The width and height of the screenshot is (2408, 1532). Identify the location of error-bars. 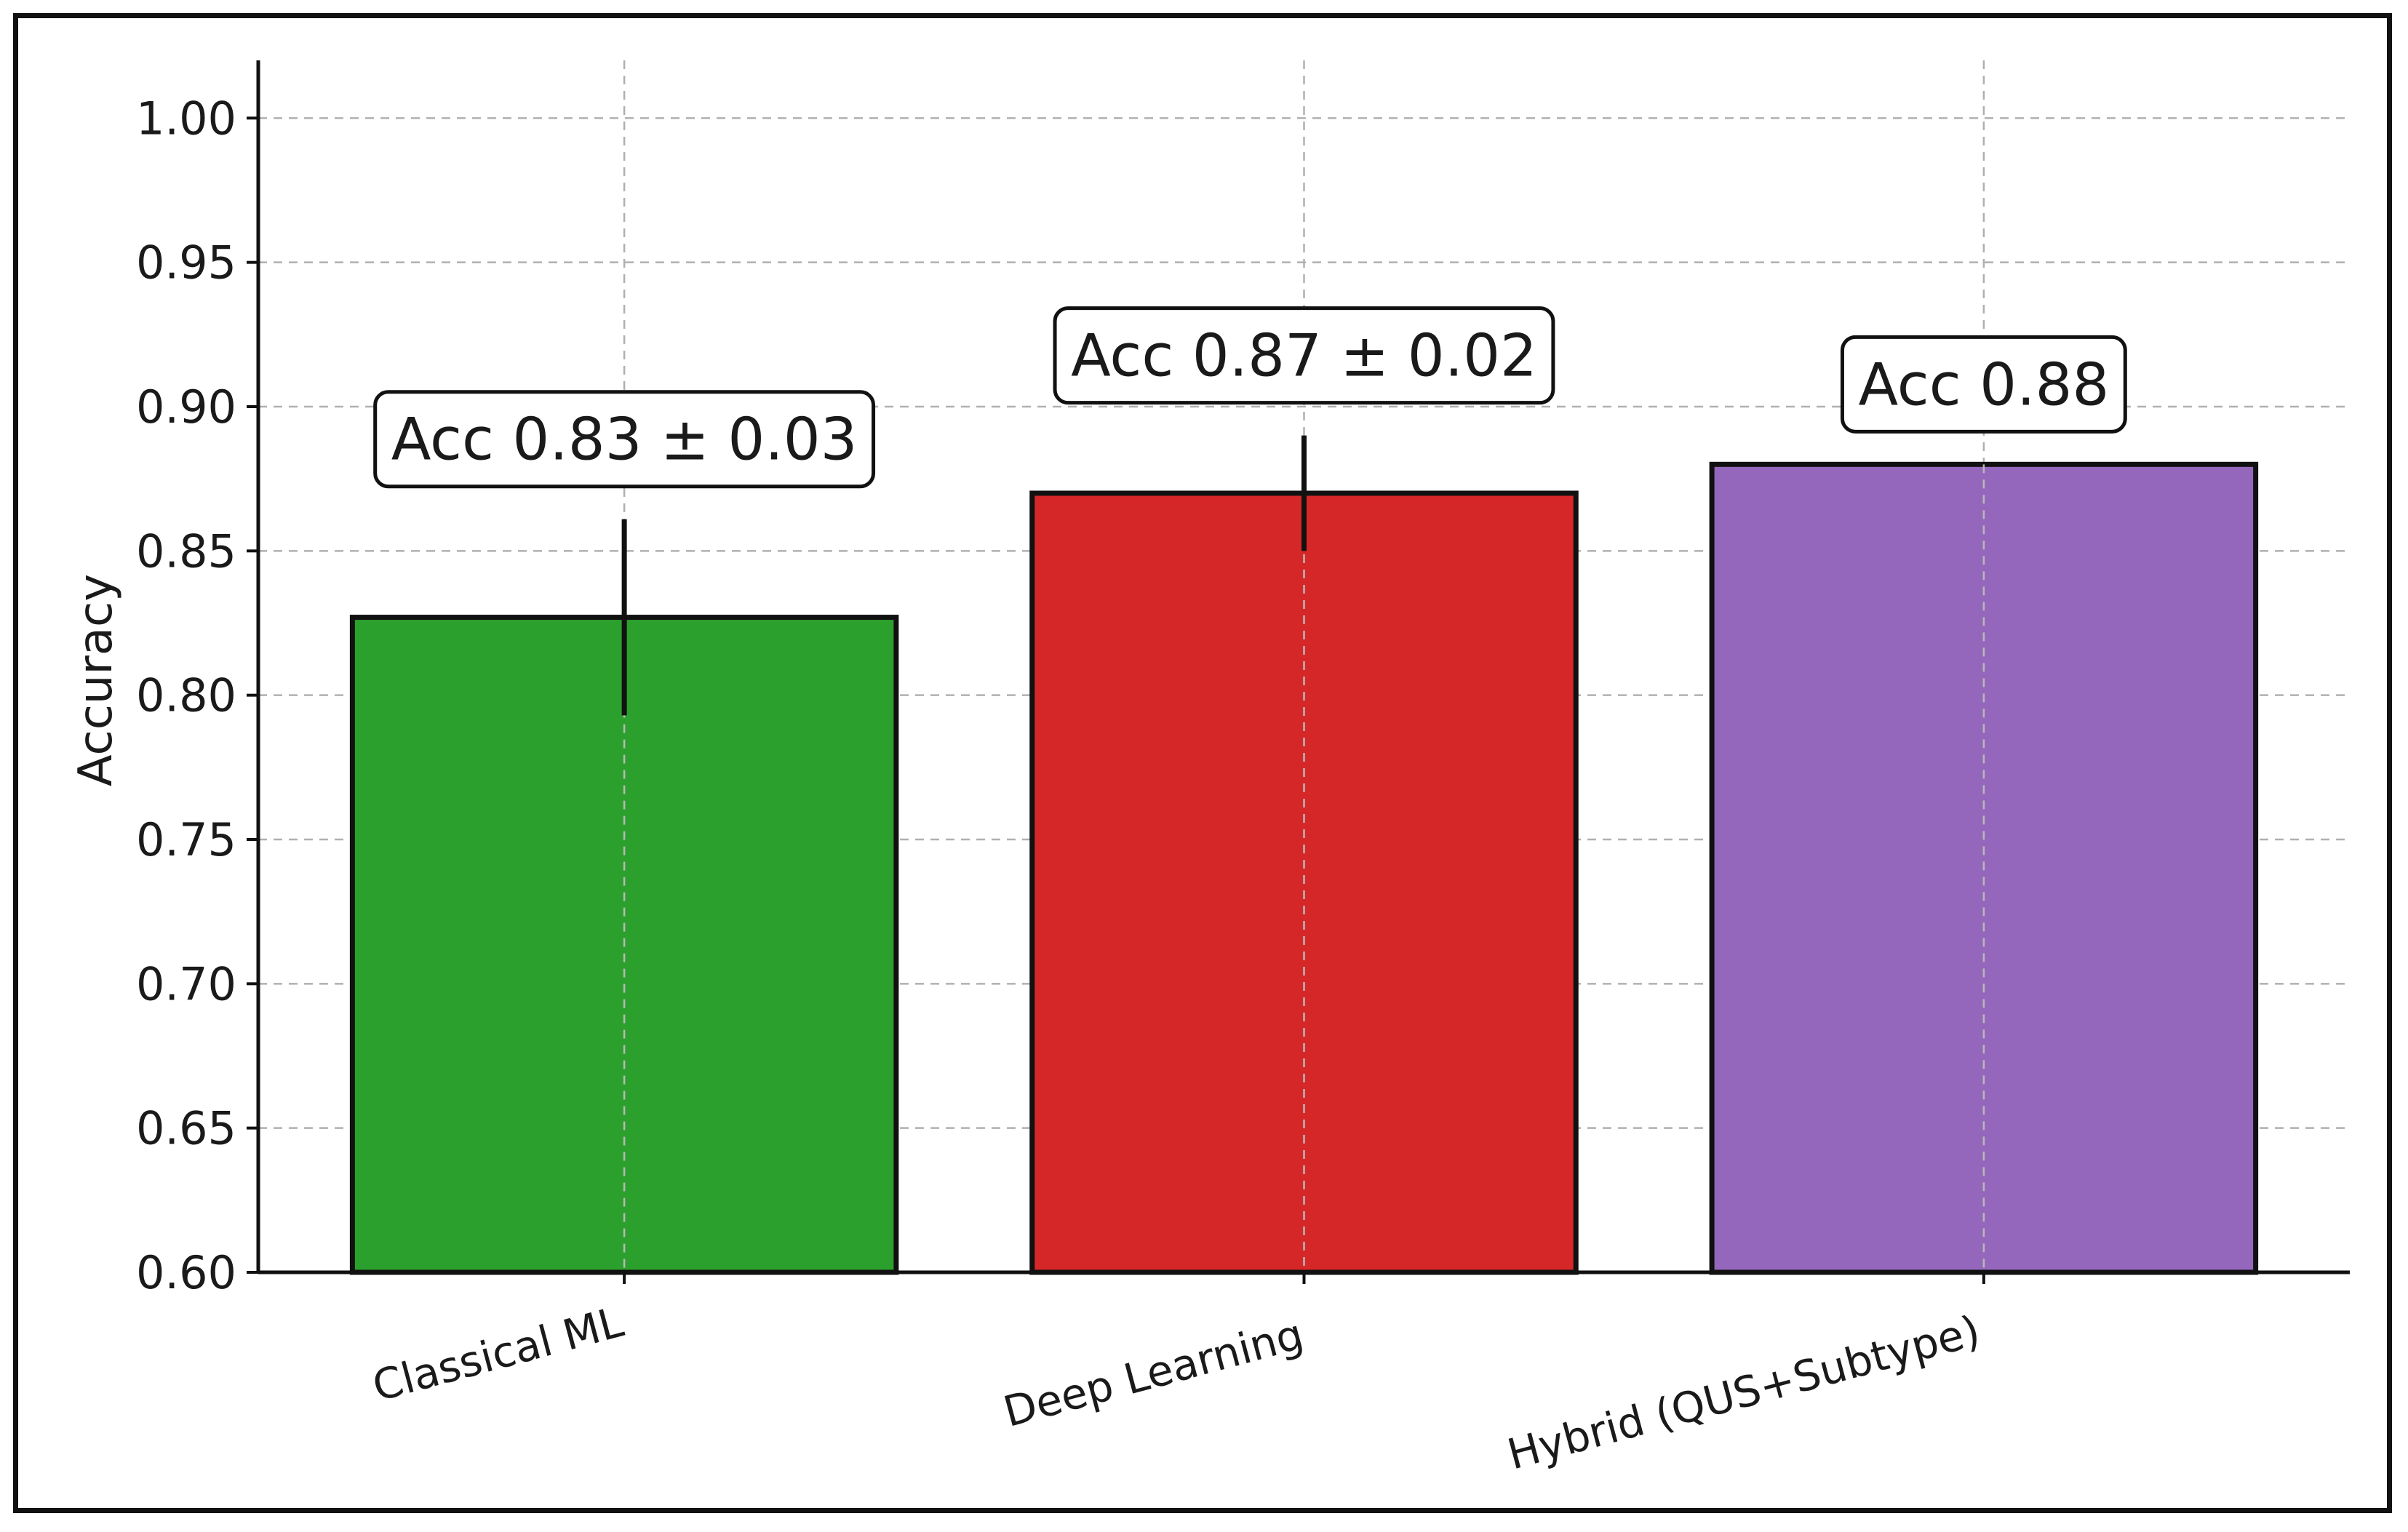
(964, 575).